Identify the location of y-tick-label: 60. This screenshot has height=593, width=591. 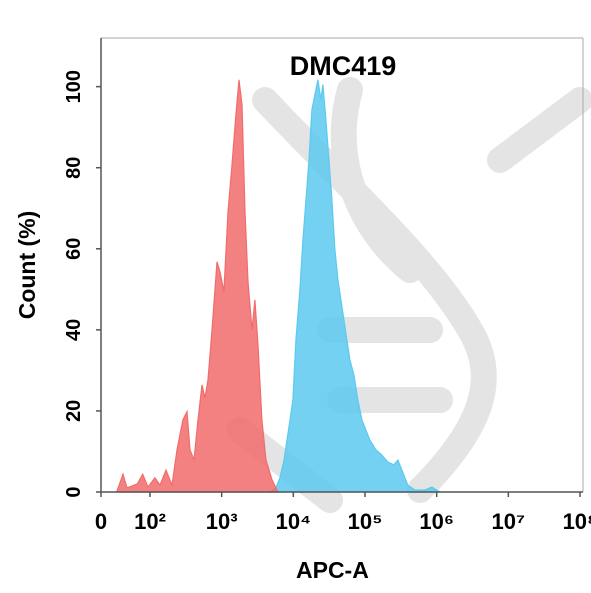
(74, 249).